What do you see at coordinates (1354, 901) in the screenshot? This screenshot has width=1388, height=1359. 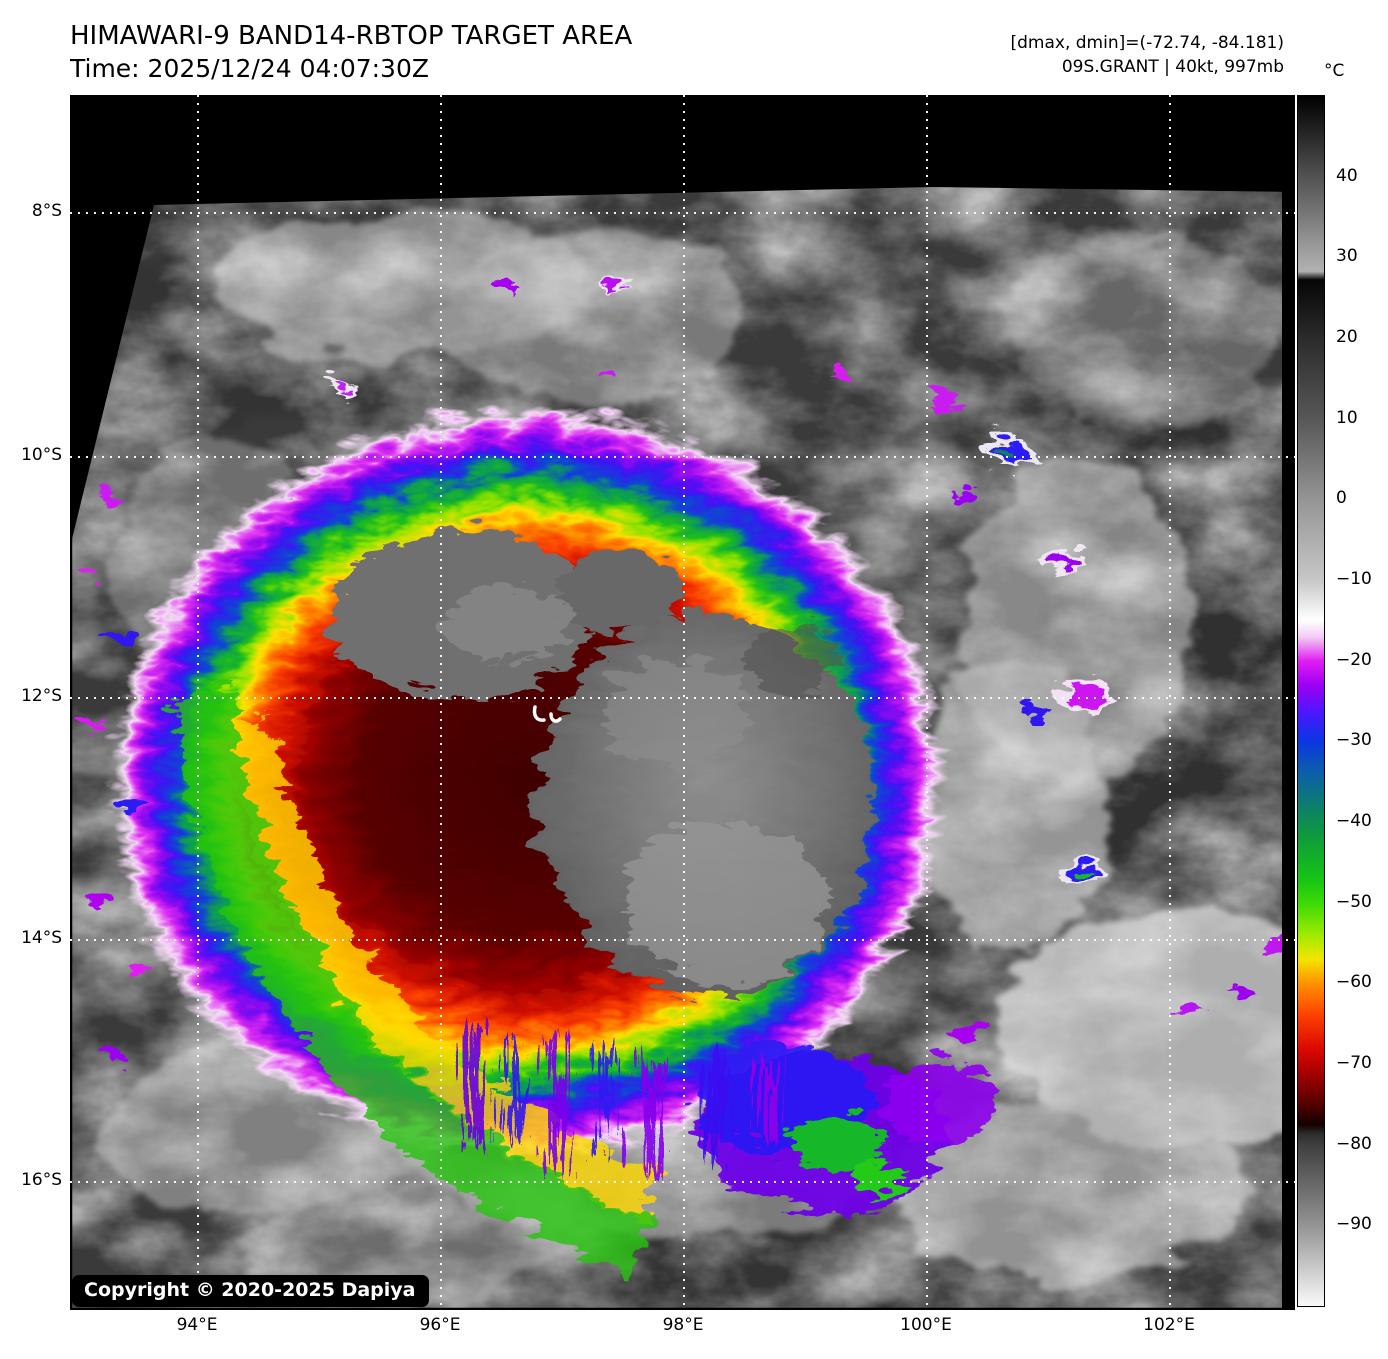 I see `colorbar-tick-label: −50` at bounding box center [1354, 901].